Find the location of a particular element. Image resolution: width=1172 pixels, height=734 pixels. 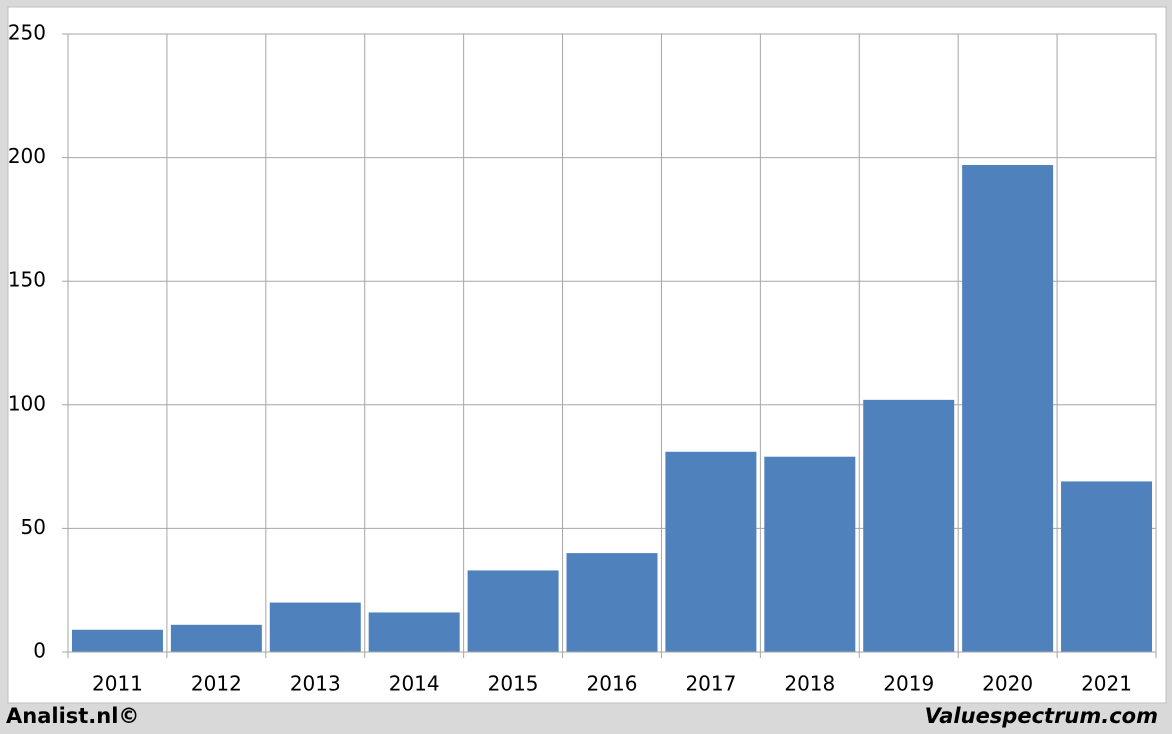

y-tick-label: 150 is located at coordinates (27, 280).